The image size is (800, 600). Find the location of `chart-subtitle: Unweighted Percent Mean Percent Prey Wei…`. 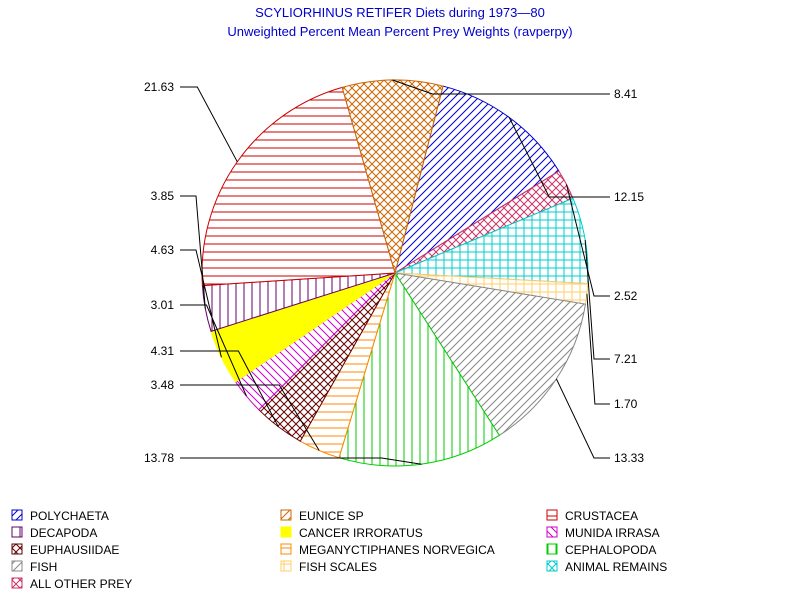

chart-subtitle: Unweighted Percent Mean Percent Prey Wei… is located at coordinates (399, 31).